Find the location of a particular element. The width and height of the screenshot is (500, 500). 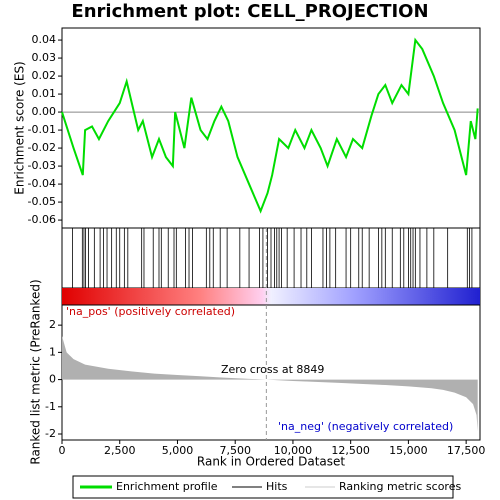

y-tick-label: -1 is located at coordinates (50, 406).